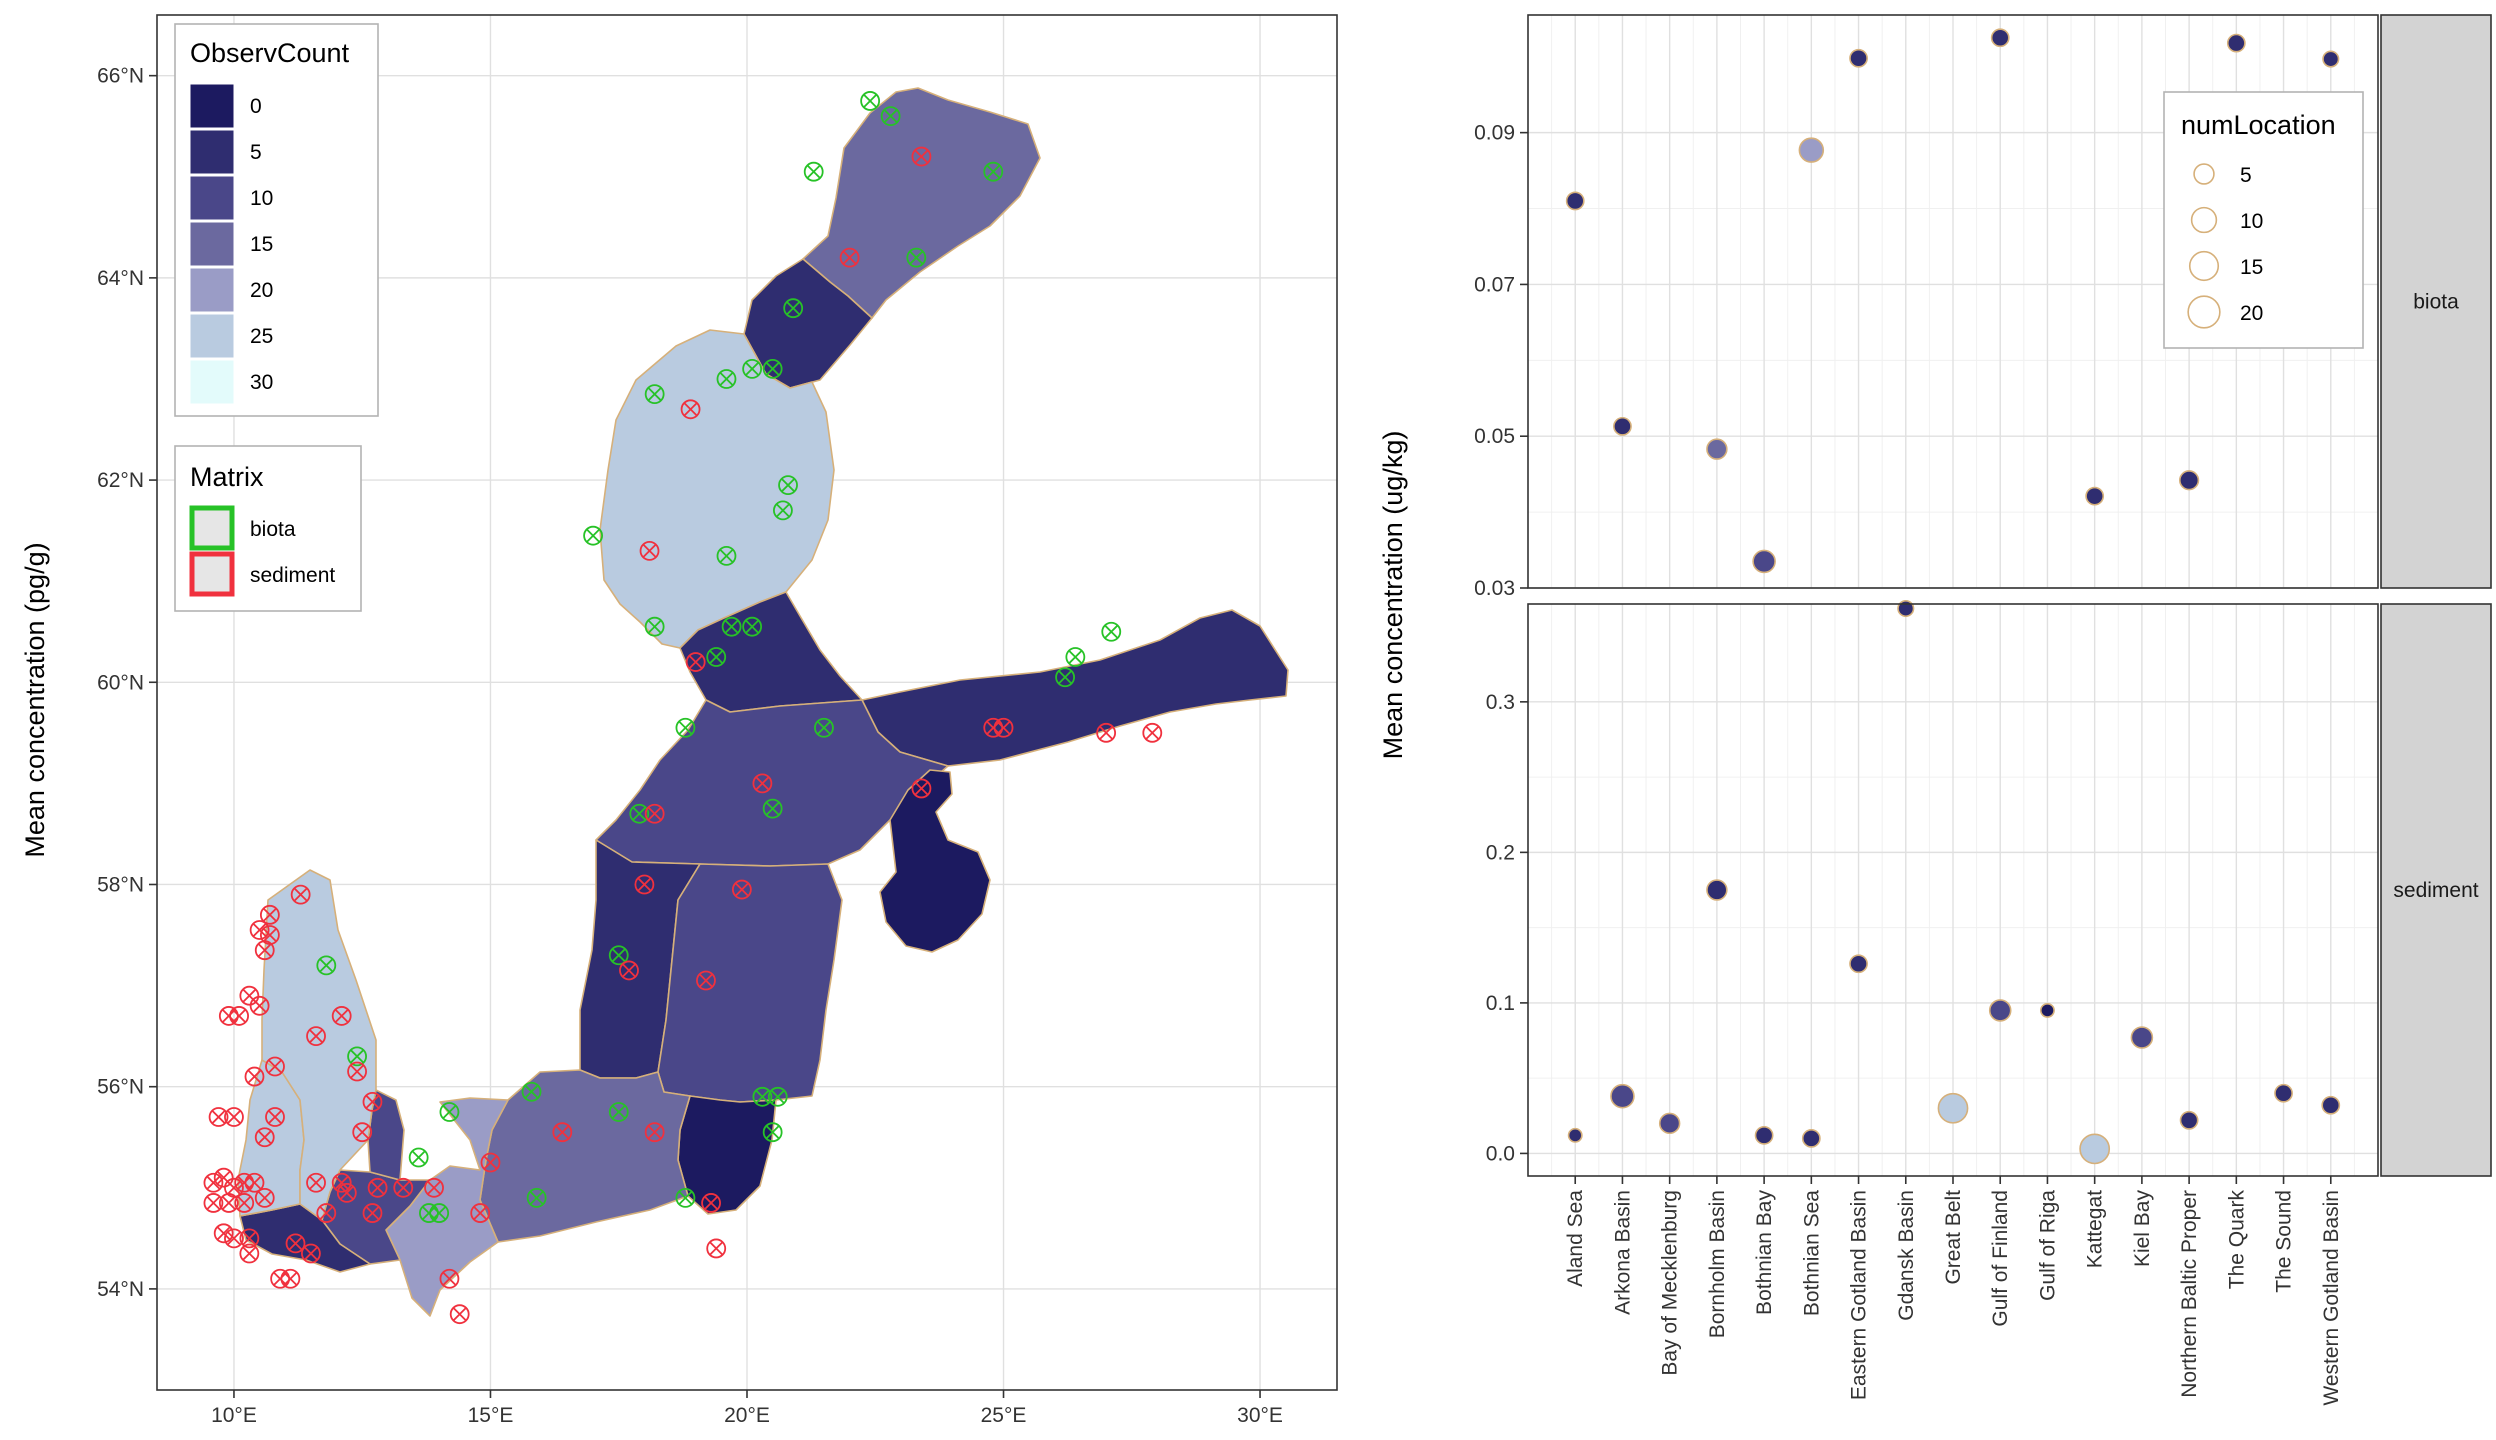 The height and width of the screenshot is (1440, 2496). Describe the element at coordinates (1494, 436) in the screenshot. I see `facet-y-tick-label: 0.05` at that location.